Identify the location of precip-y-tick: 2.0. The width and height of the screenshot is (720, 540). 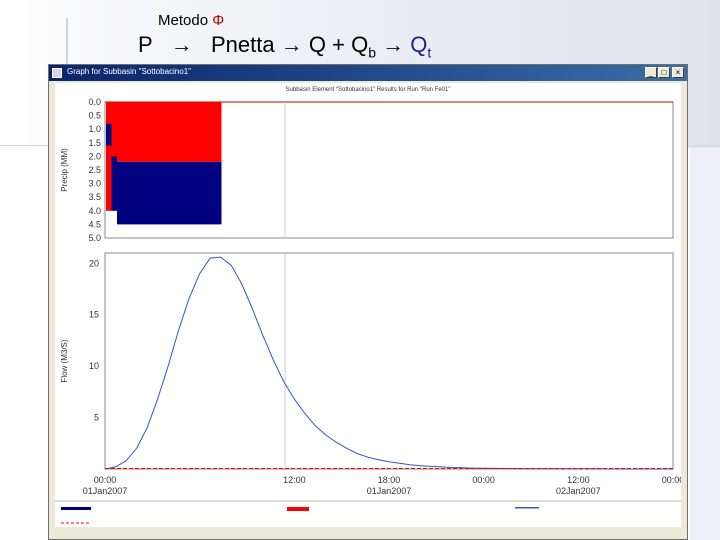
(94, 156).